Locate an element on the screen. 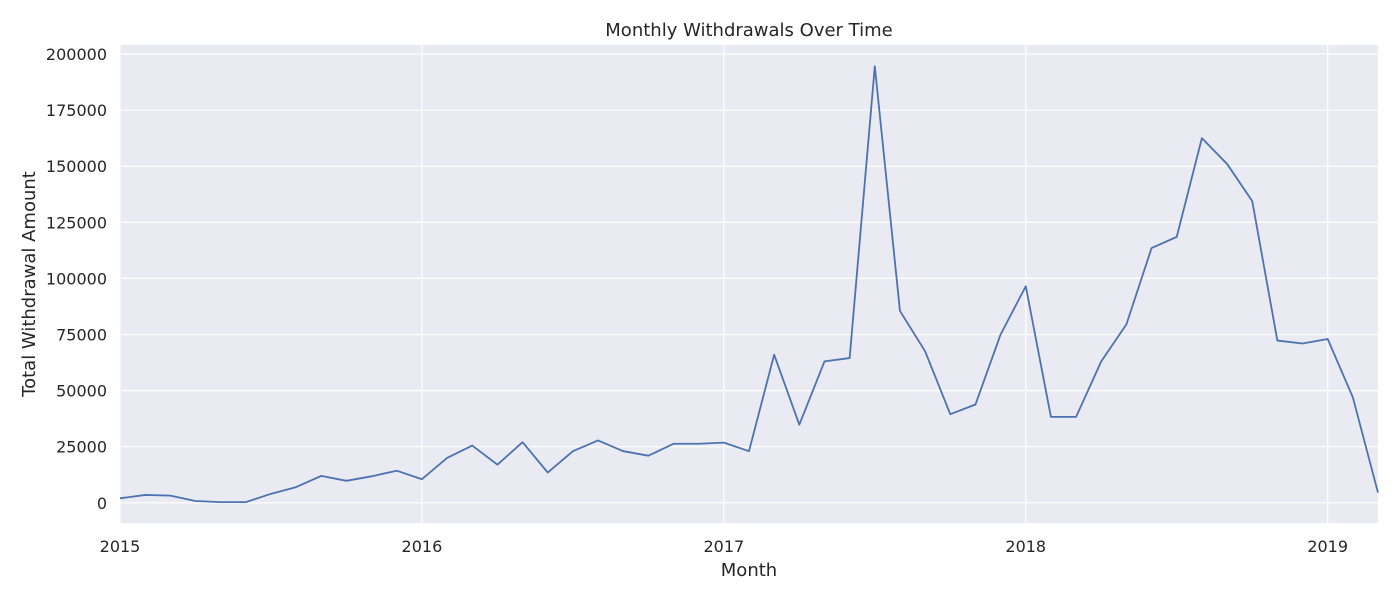 The image size is (1400, 600). x-tick-label: 2017 is located at coordinates (723, 546).